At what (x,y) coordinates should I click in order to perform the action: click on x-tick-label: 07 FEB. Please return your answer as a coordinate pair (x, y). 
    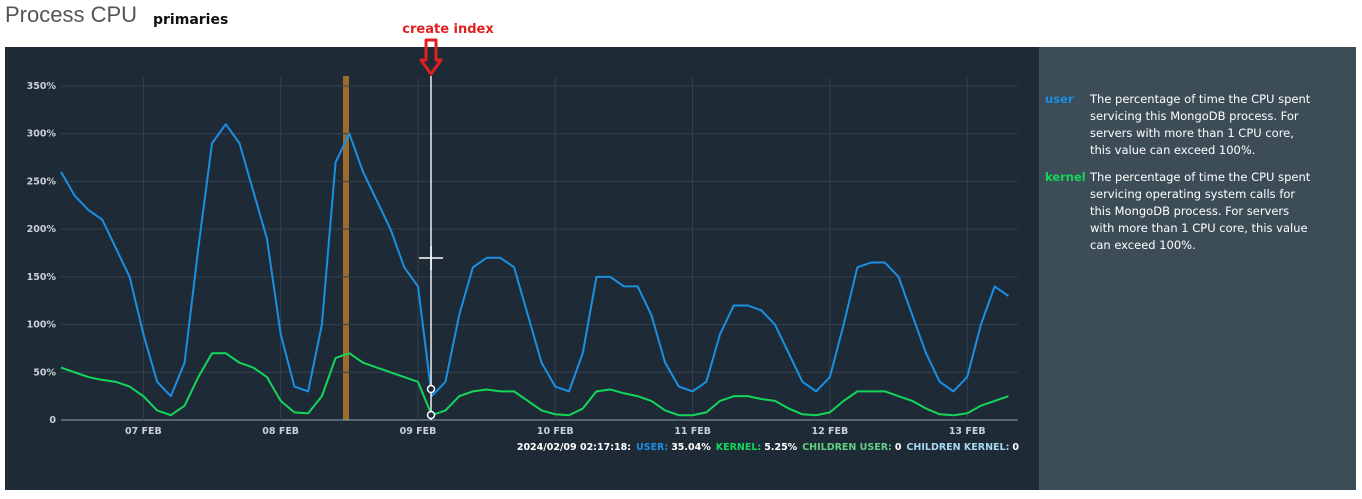
    Looking at the image, I should click on (143, 431).